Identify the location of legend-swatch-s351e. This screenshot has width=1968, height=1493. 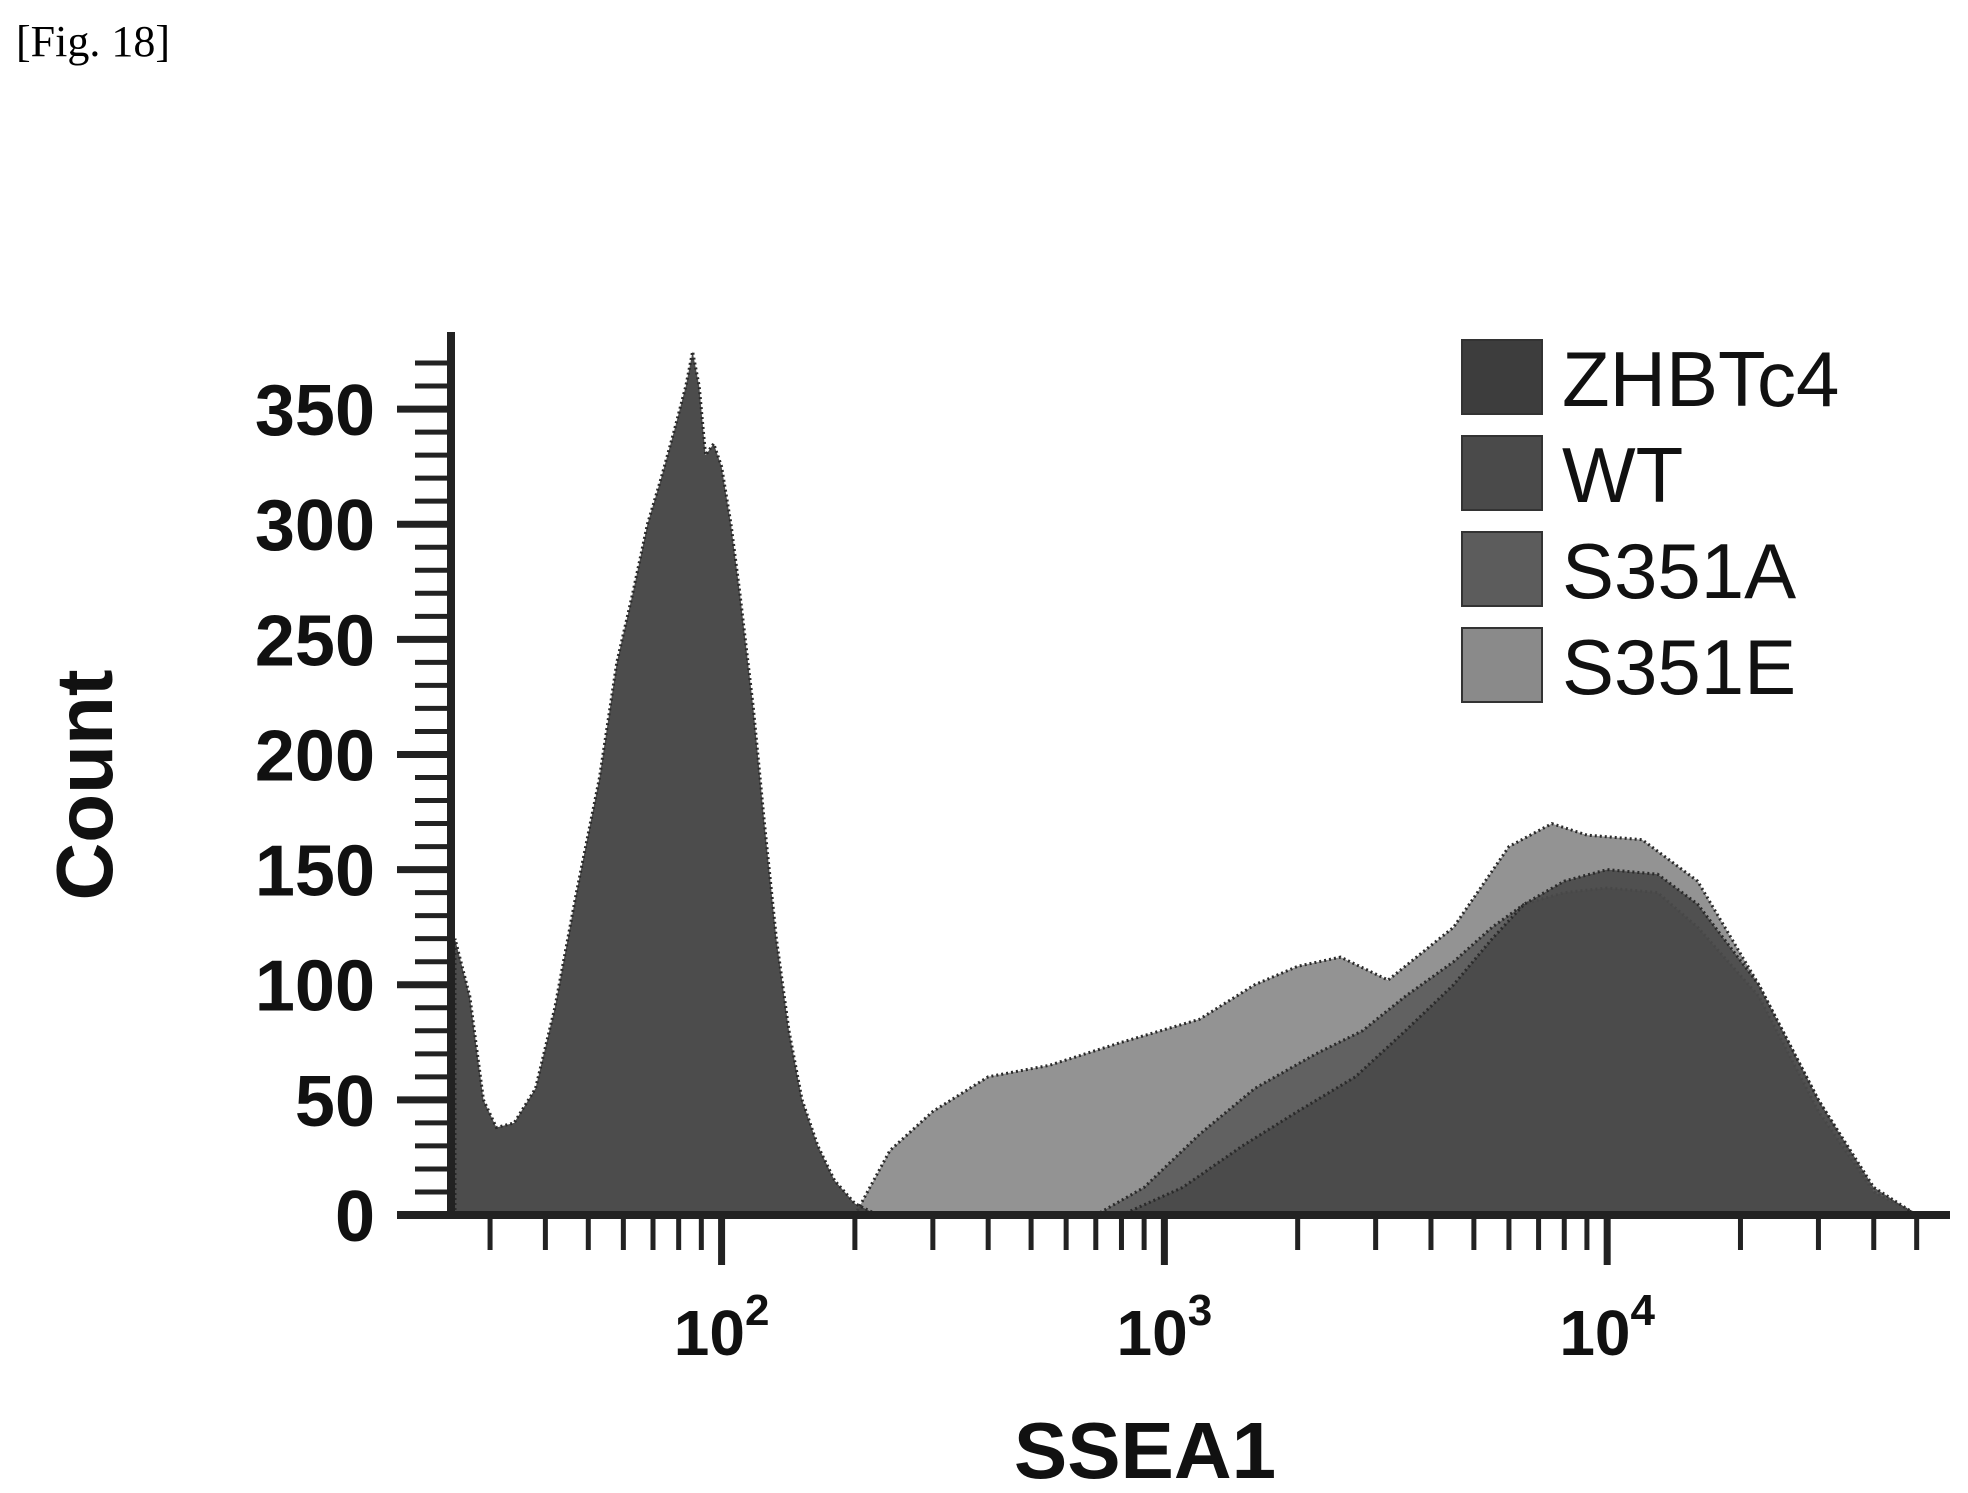
(1502, 665).